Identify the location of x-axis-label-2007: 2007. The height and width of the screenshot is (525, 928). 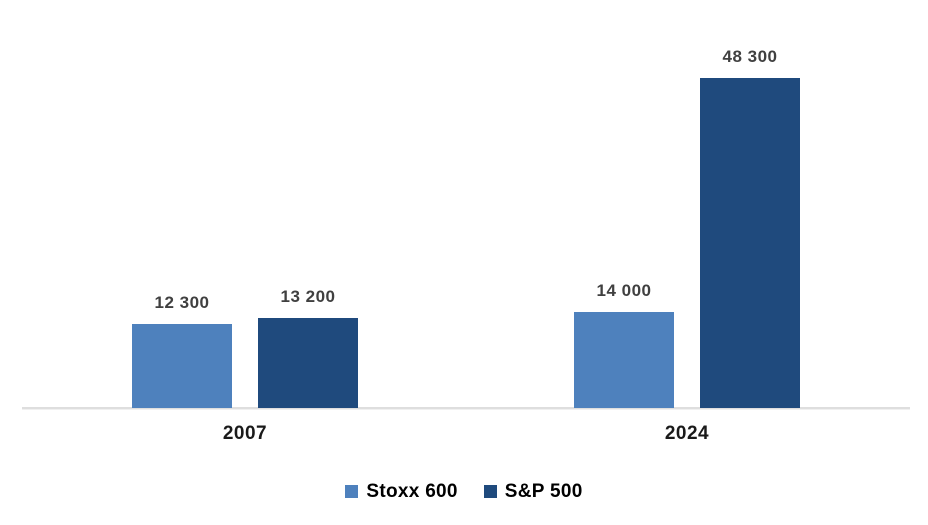
(245, 433).